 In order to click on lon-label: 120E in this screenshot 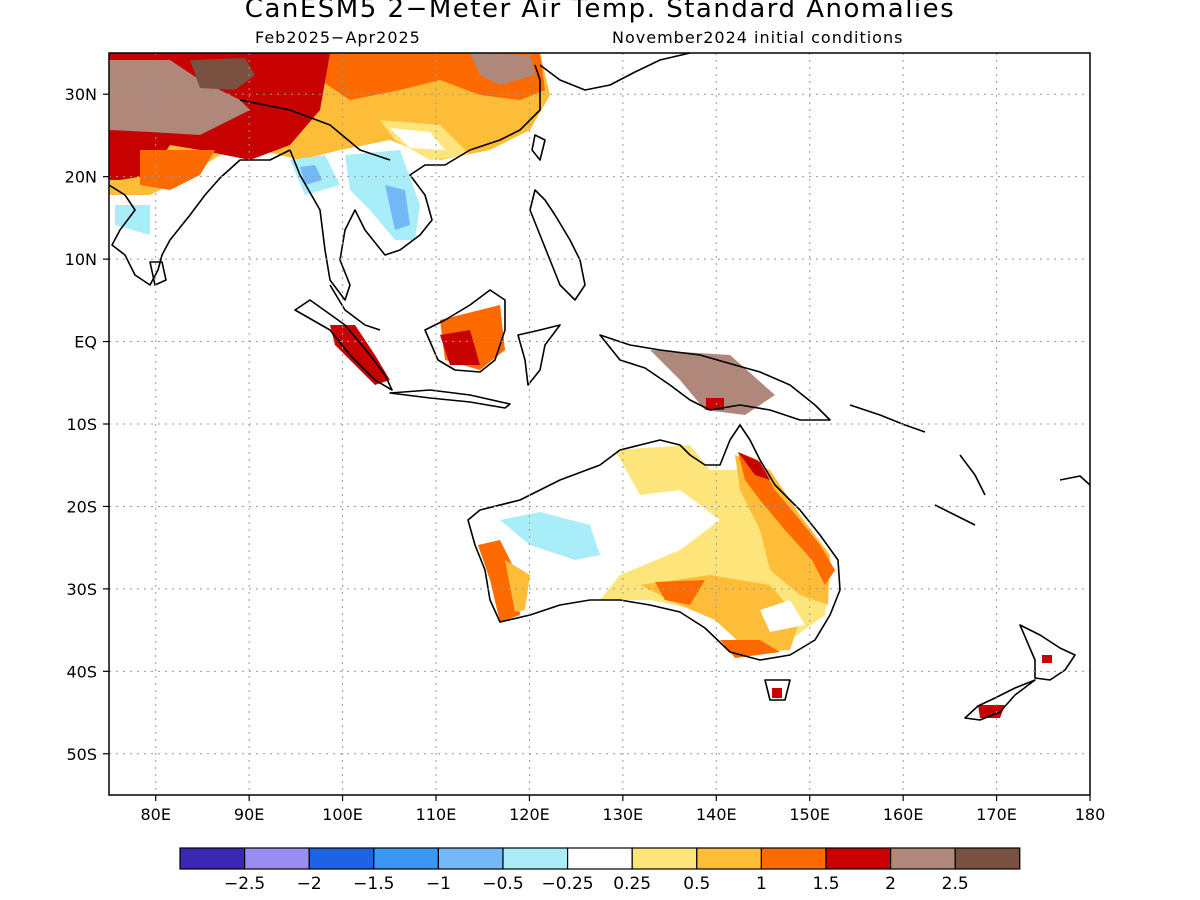, I will do `click(529, 814)`.